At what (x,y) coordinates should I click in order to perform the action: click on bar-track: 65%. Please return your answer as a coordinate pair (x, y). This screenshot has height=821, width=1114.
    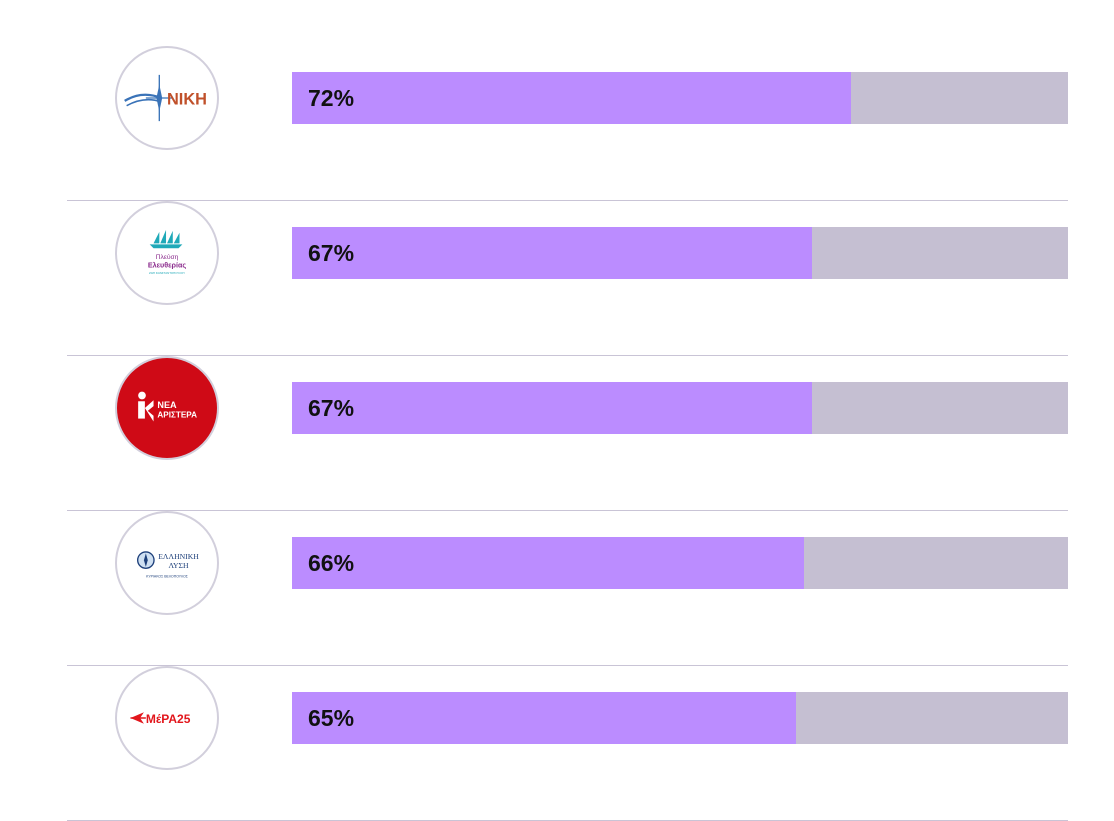
    Looking at the image, I should click on (680, 718).